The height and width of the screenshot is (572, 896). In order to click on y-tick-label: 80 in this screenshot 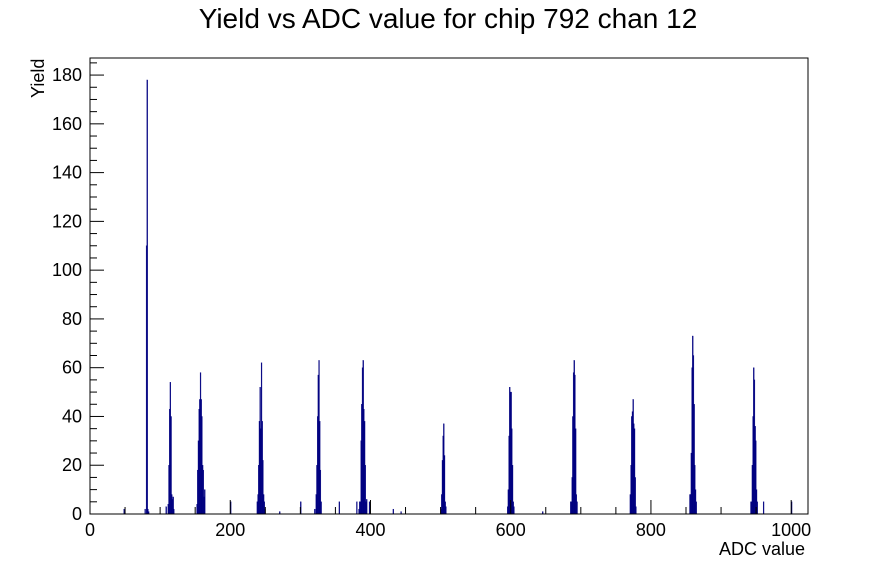, I will do `click(72, 319)`.